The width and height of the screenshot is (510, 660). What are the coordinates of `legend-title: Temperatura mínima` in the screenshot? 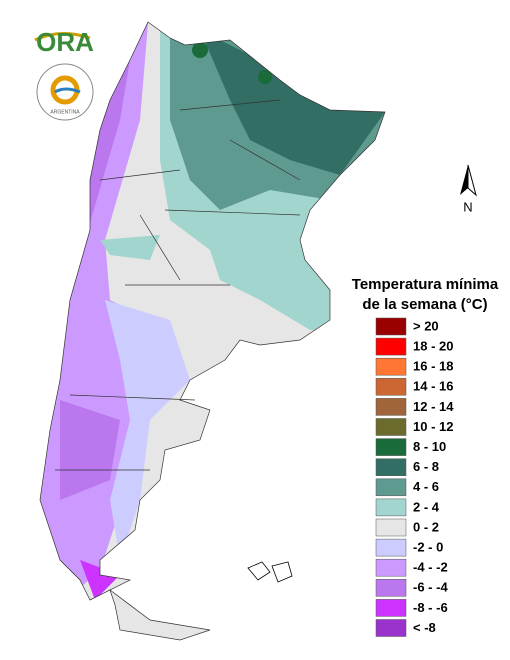 It's located at (425, 284).